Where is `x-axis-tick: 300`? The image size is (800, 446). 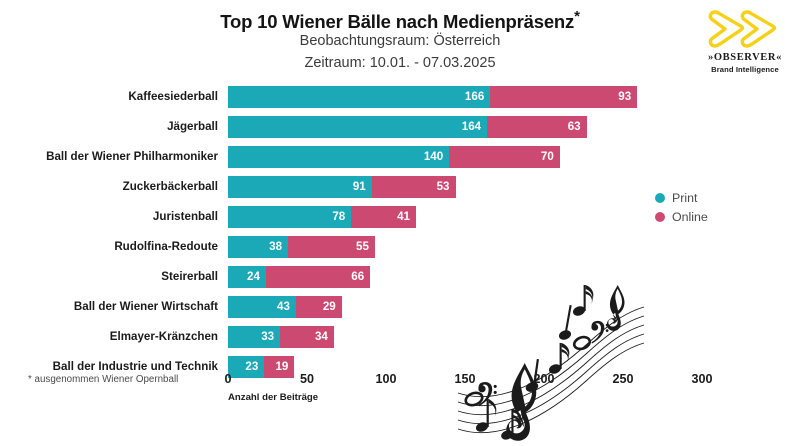 x-axis-tick: 300 is located at coordinates (702, 379).